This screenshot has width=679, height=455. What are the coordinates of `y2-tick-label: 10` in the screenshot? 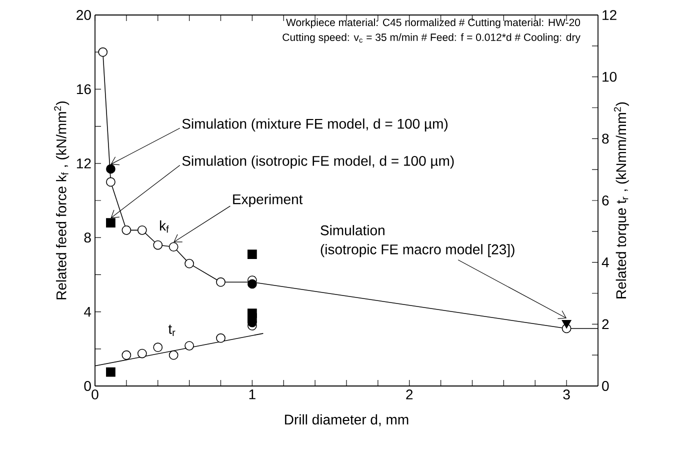 It's located at (609, 77).